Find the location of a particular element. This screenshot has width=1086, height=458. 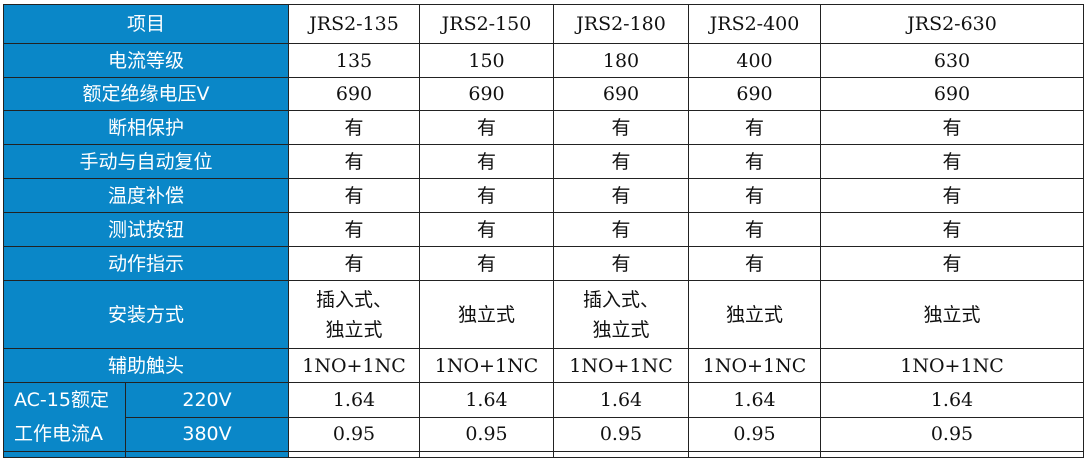

table-row: 手动与自动复位有有有有有 is located at coordinates (543, 161).